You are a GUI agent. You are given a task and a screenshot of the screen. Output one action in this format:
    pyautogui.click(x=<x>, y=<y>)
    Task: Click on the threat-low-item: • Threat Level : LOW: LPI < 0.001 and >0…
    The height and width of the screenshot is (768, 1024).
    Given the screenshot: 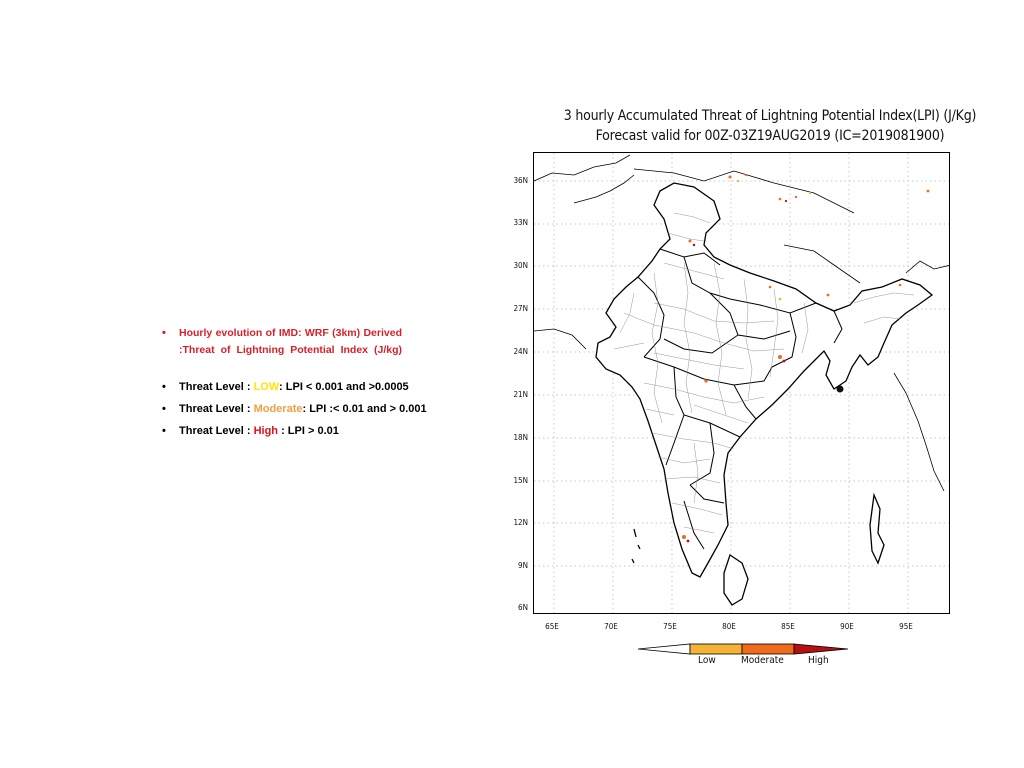 What is the action you would take?
    pyautogui.click(x=285, y=387)
    